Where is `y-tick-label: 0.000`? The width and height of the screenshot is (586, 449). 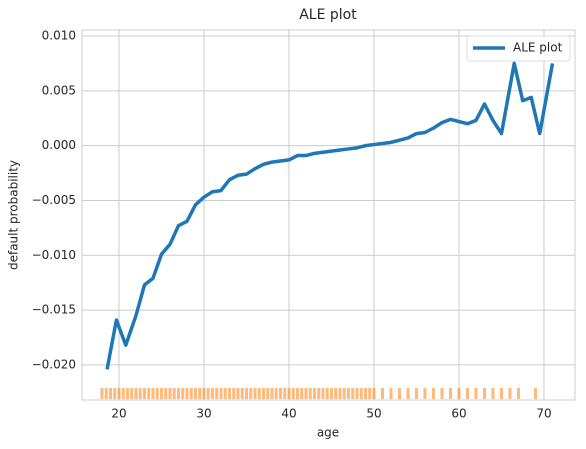
y-tick-label: 0.000 is located at coordinates (59, 145).